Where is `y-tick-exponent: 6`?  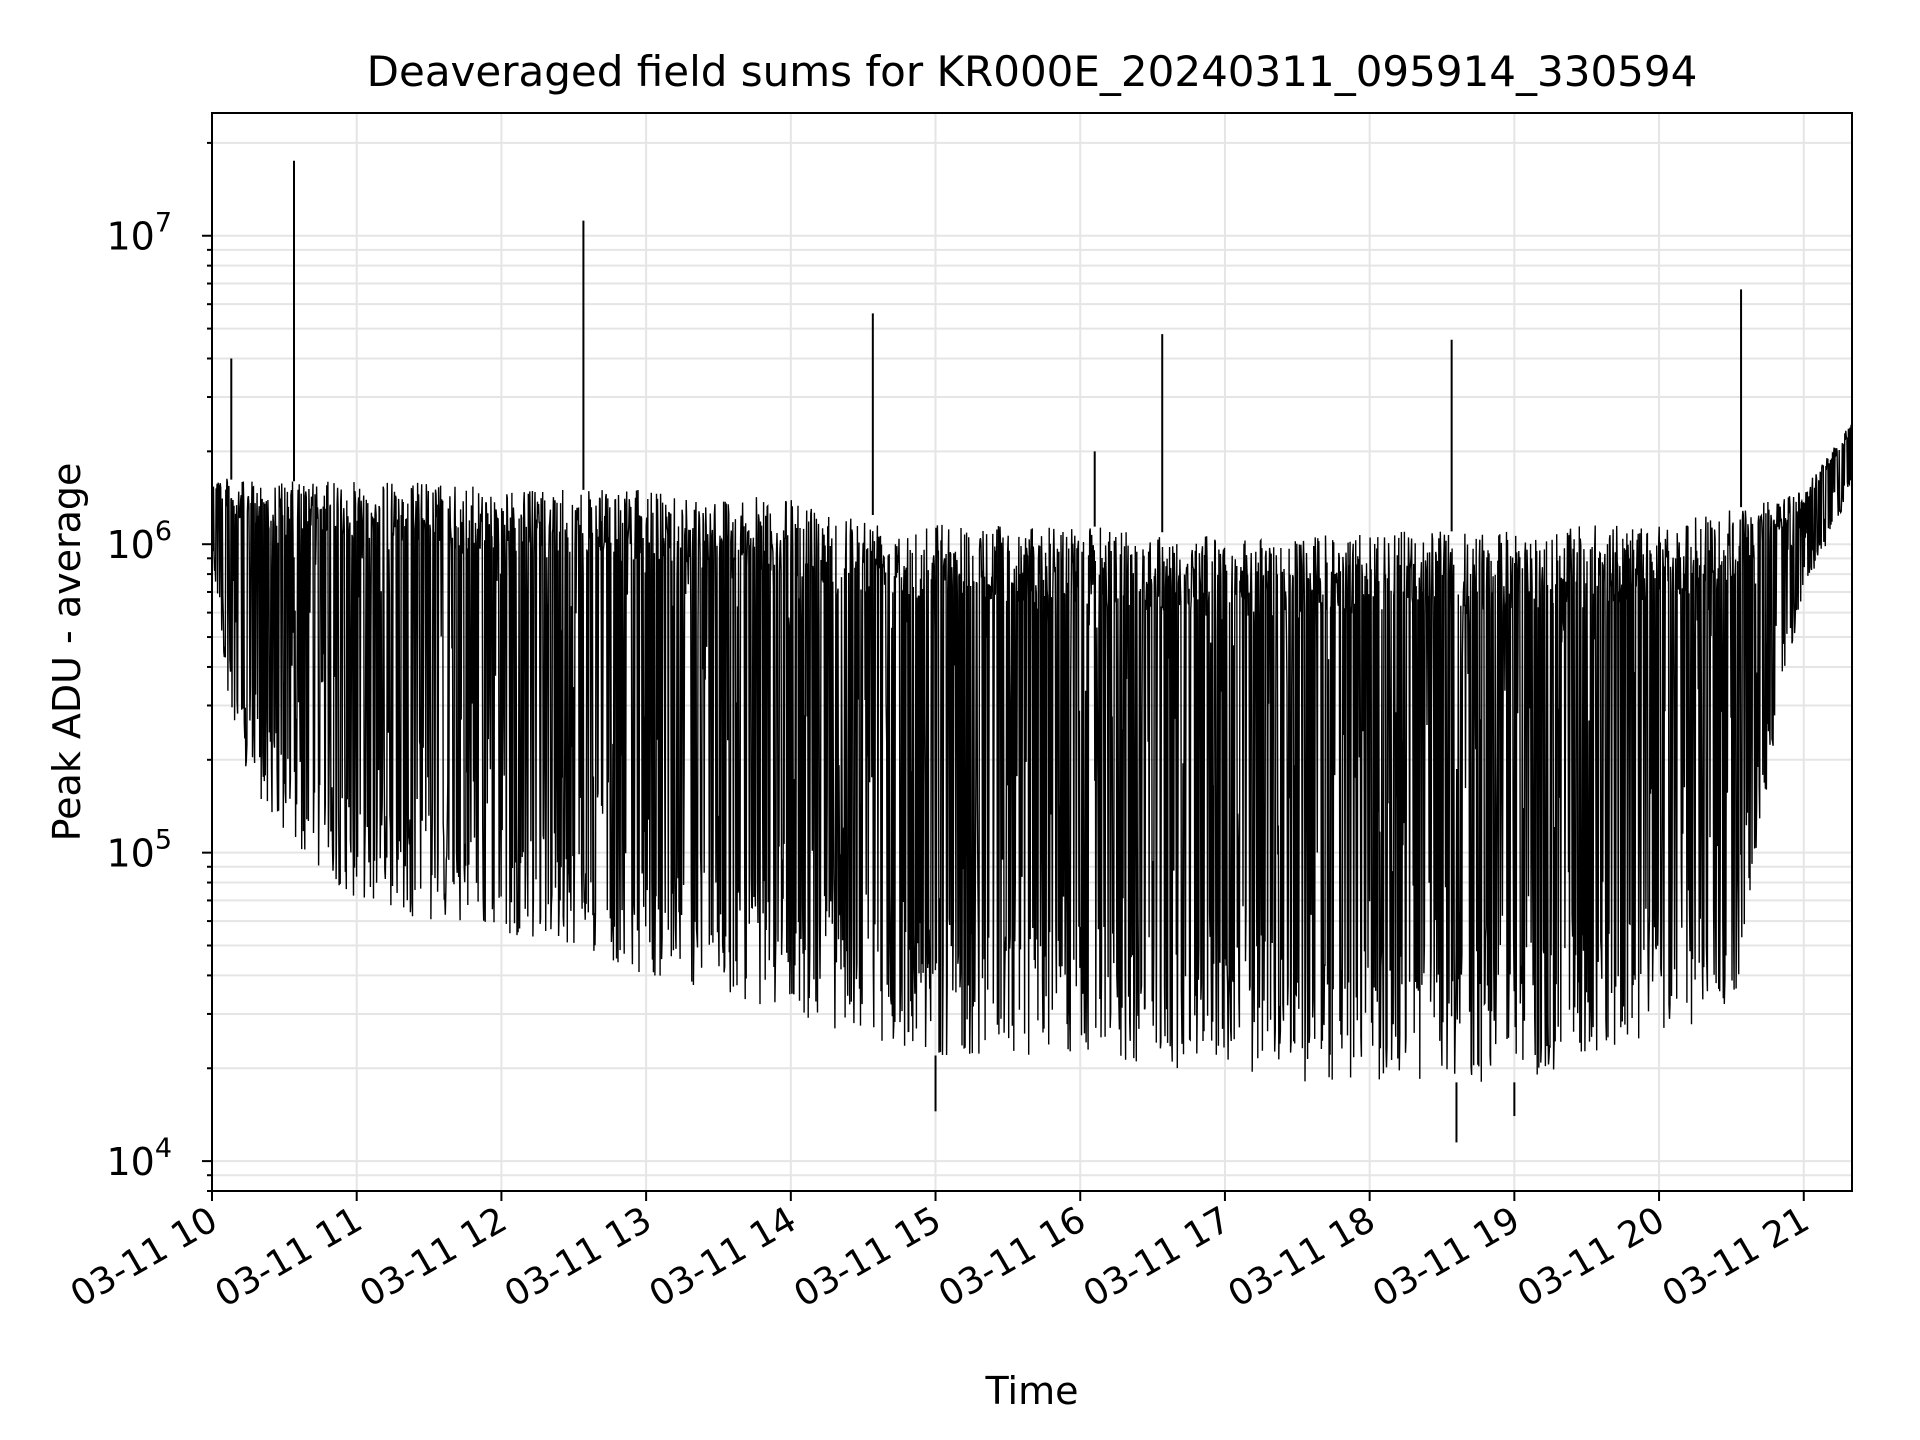
y-tick-exponent: 6 is located at coordinates (163, 531).